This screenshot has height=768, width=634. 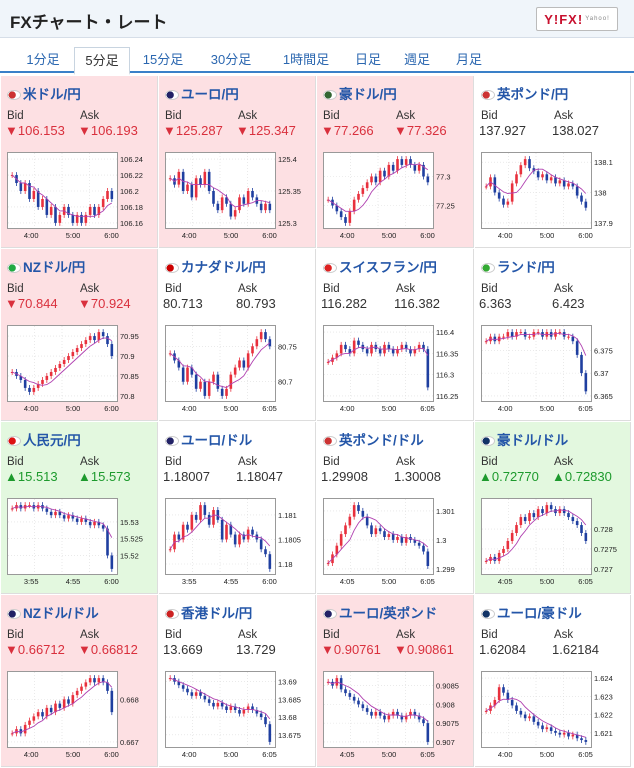 I want to click on pair-name: ランド/円, so click(x=518, y=266).